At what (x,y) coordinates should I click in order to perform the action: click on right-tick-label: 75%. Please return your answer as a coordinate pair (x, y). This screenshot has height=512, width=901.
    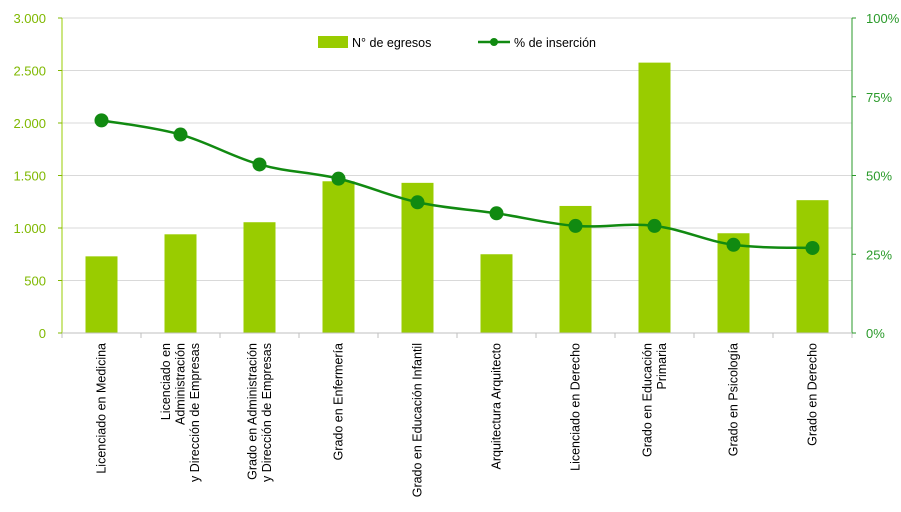
    Looking at the image, I should click on (879, 97).